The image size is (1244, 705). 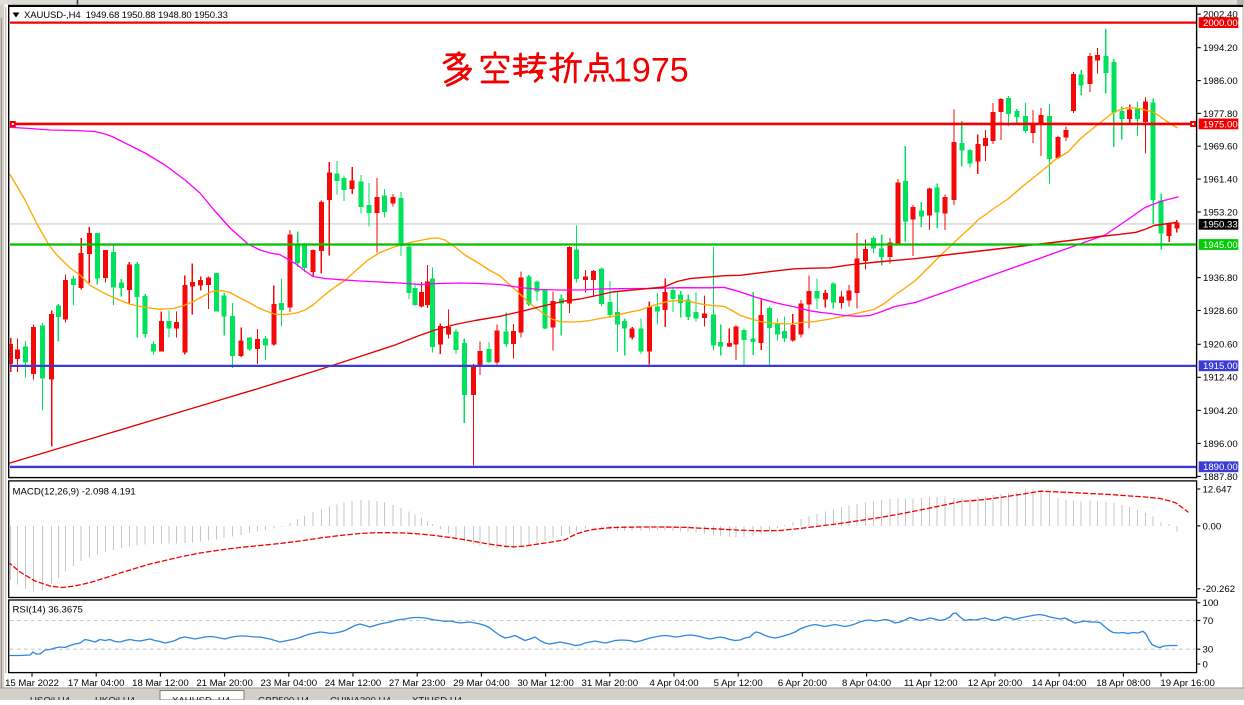 I want to click on svg-text: 29 Mar 04:00, so click(x=481, y=683).